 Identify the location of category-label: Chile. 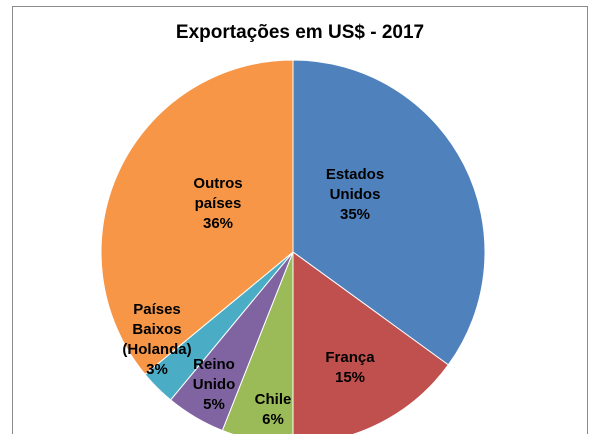
(273, 399).